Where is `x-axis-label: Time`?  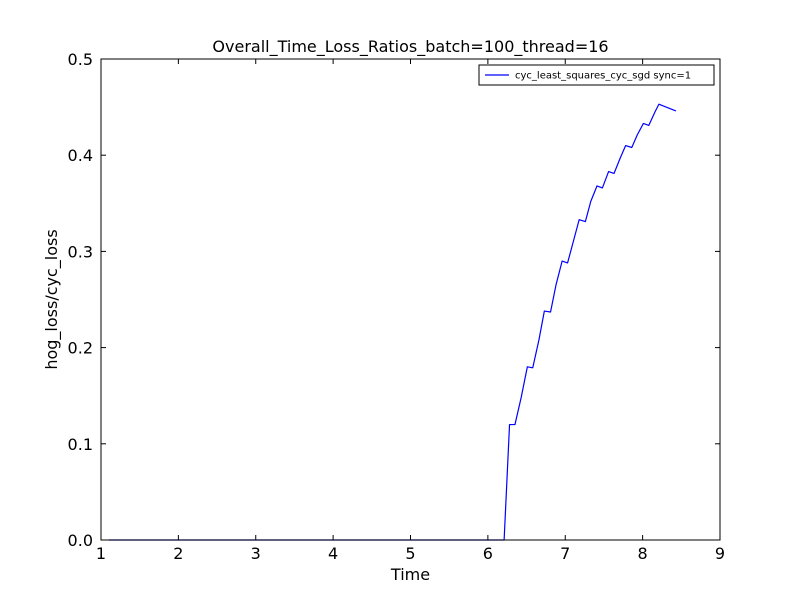 x-axis-label: Time is located at coordinates (410, 574).